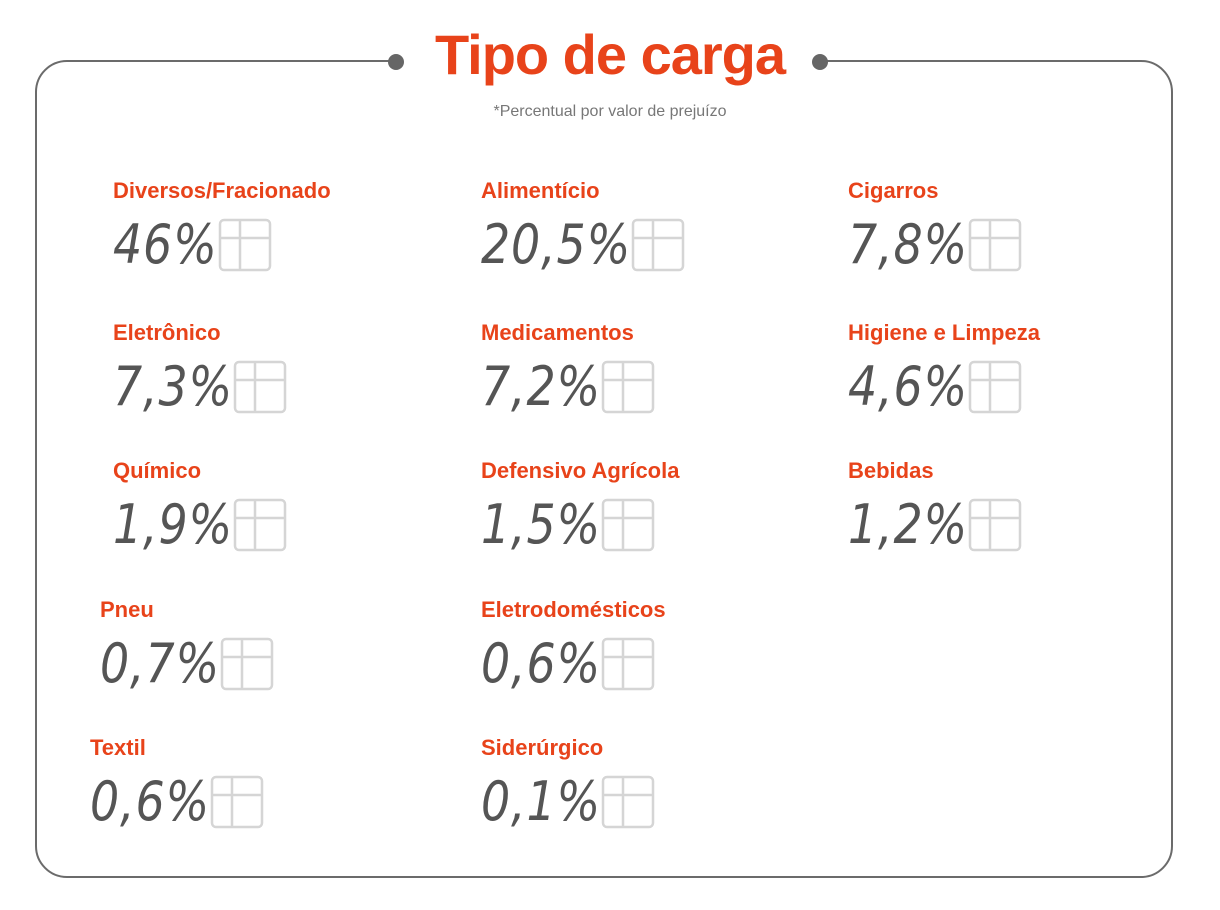 This screenshot has width=1220, height=910. I want to click on cargo-item: Eletrodomésticos 0,6%, so click(573, 648).